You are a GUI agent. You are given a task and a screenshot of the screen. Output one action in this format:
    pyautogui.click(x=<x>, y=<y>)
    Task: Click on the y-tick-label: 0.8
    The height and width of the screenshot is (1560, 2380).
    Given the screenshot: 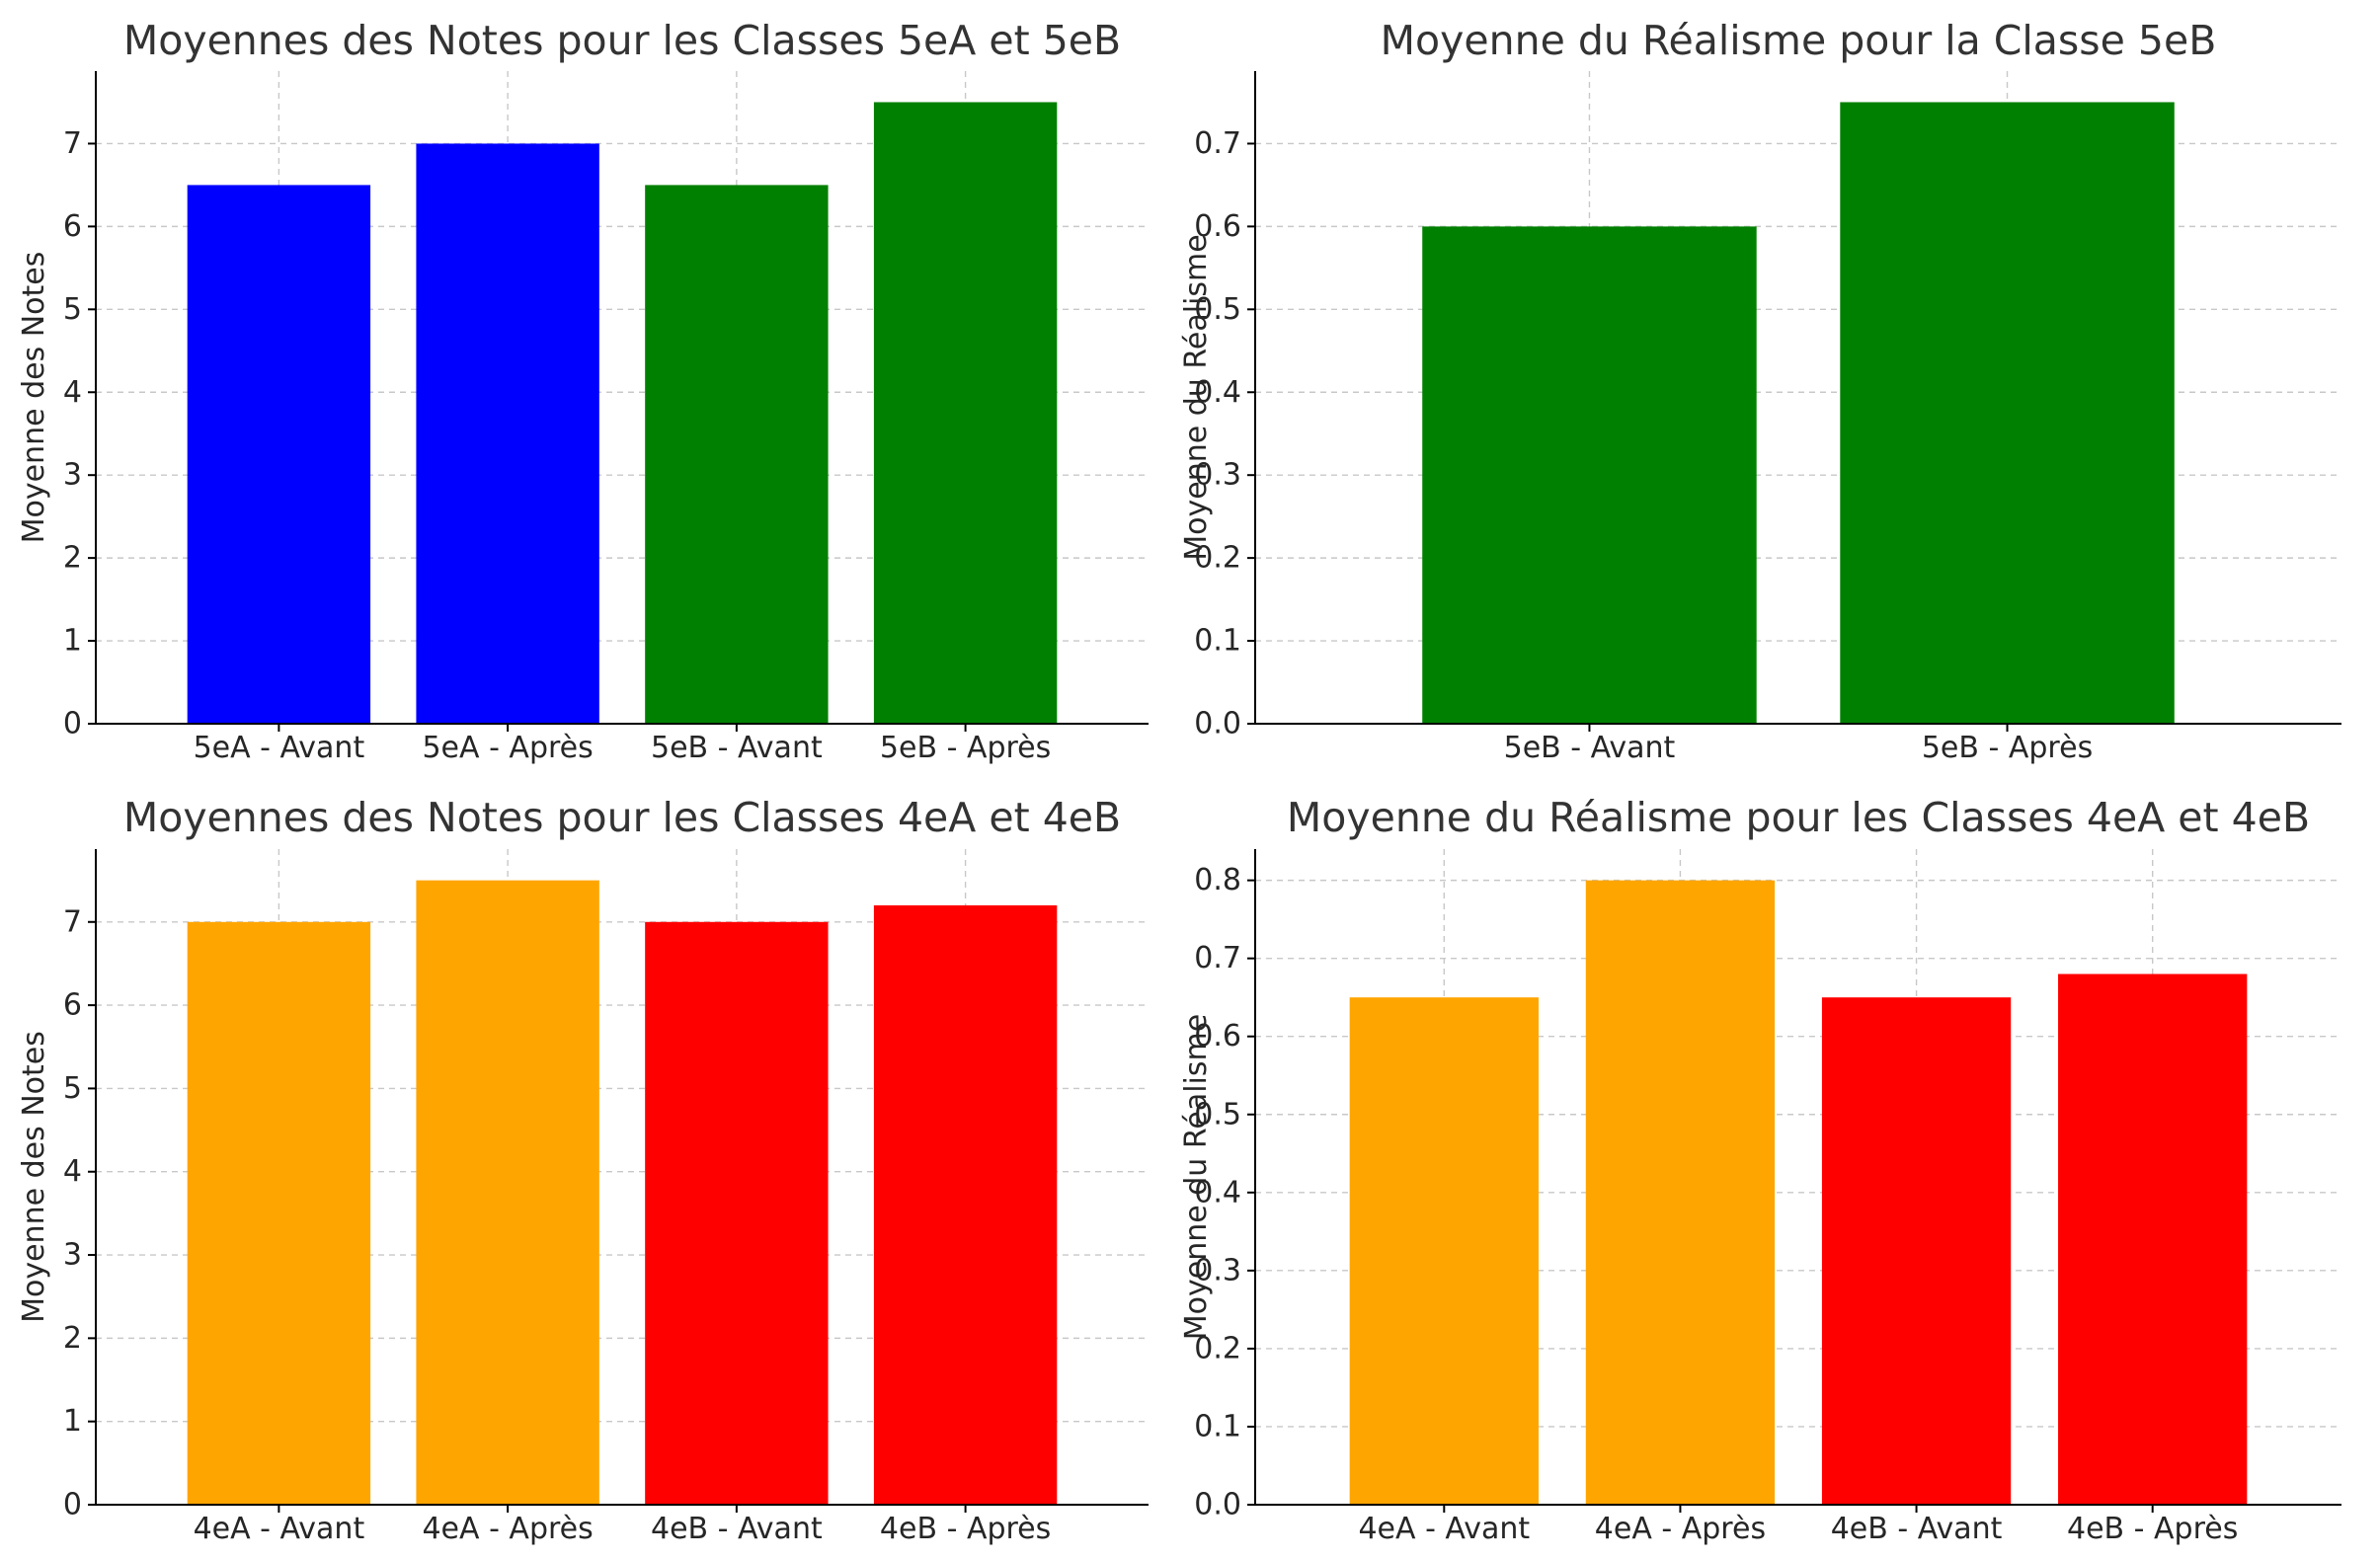 What is the action you would take?
    pyautogui.click(x=1217, y=880)
    